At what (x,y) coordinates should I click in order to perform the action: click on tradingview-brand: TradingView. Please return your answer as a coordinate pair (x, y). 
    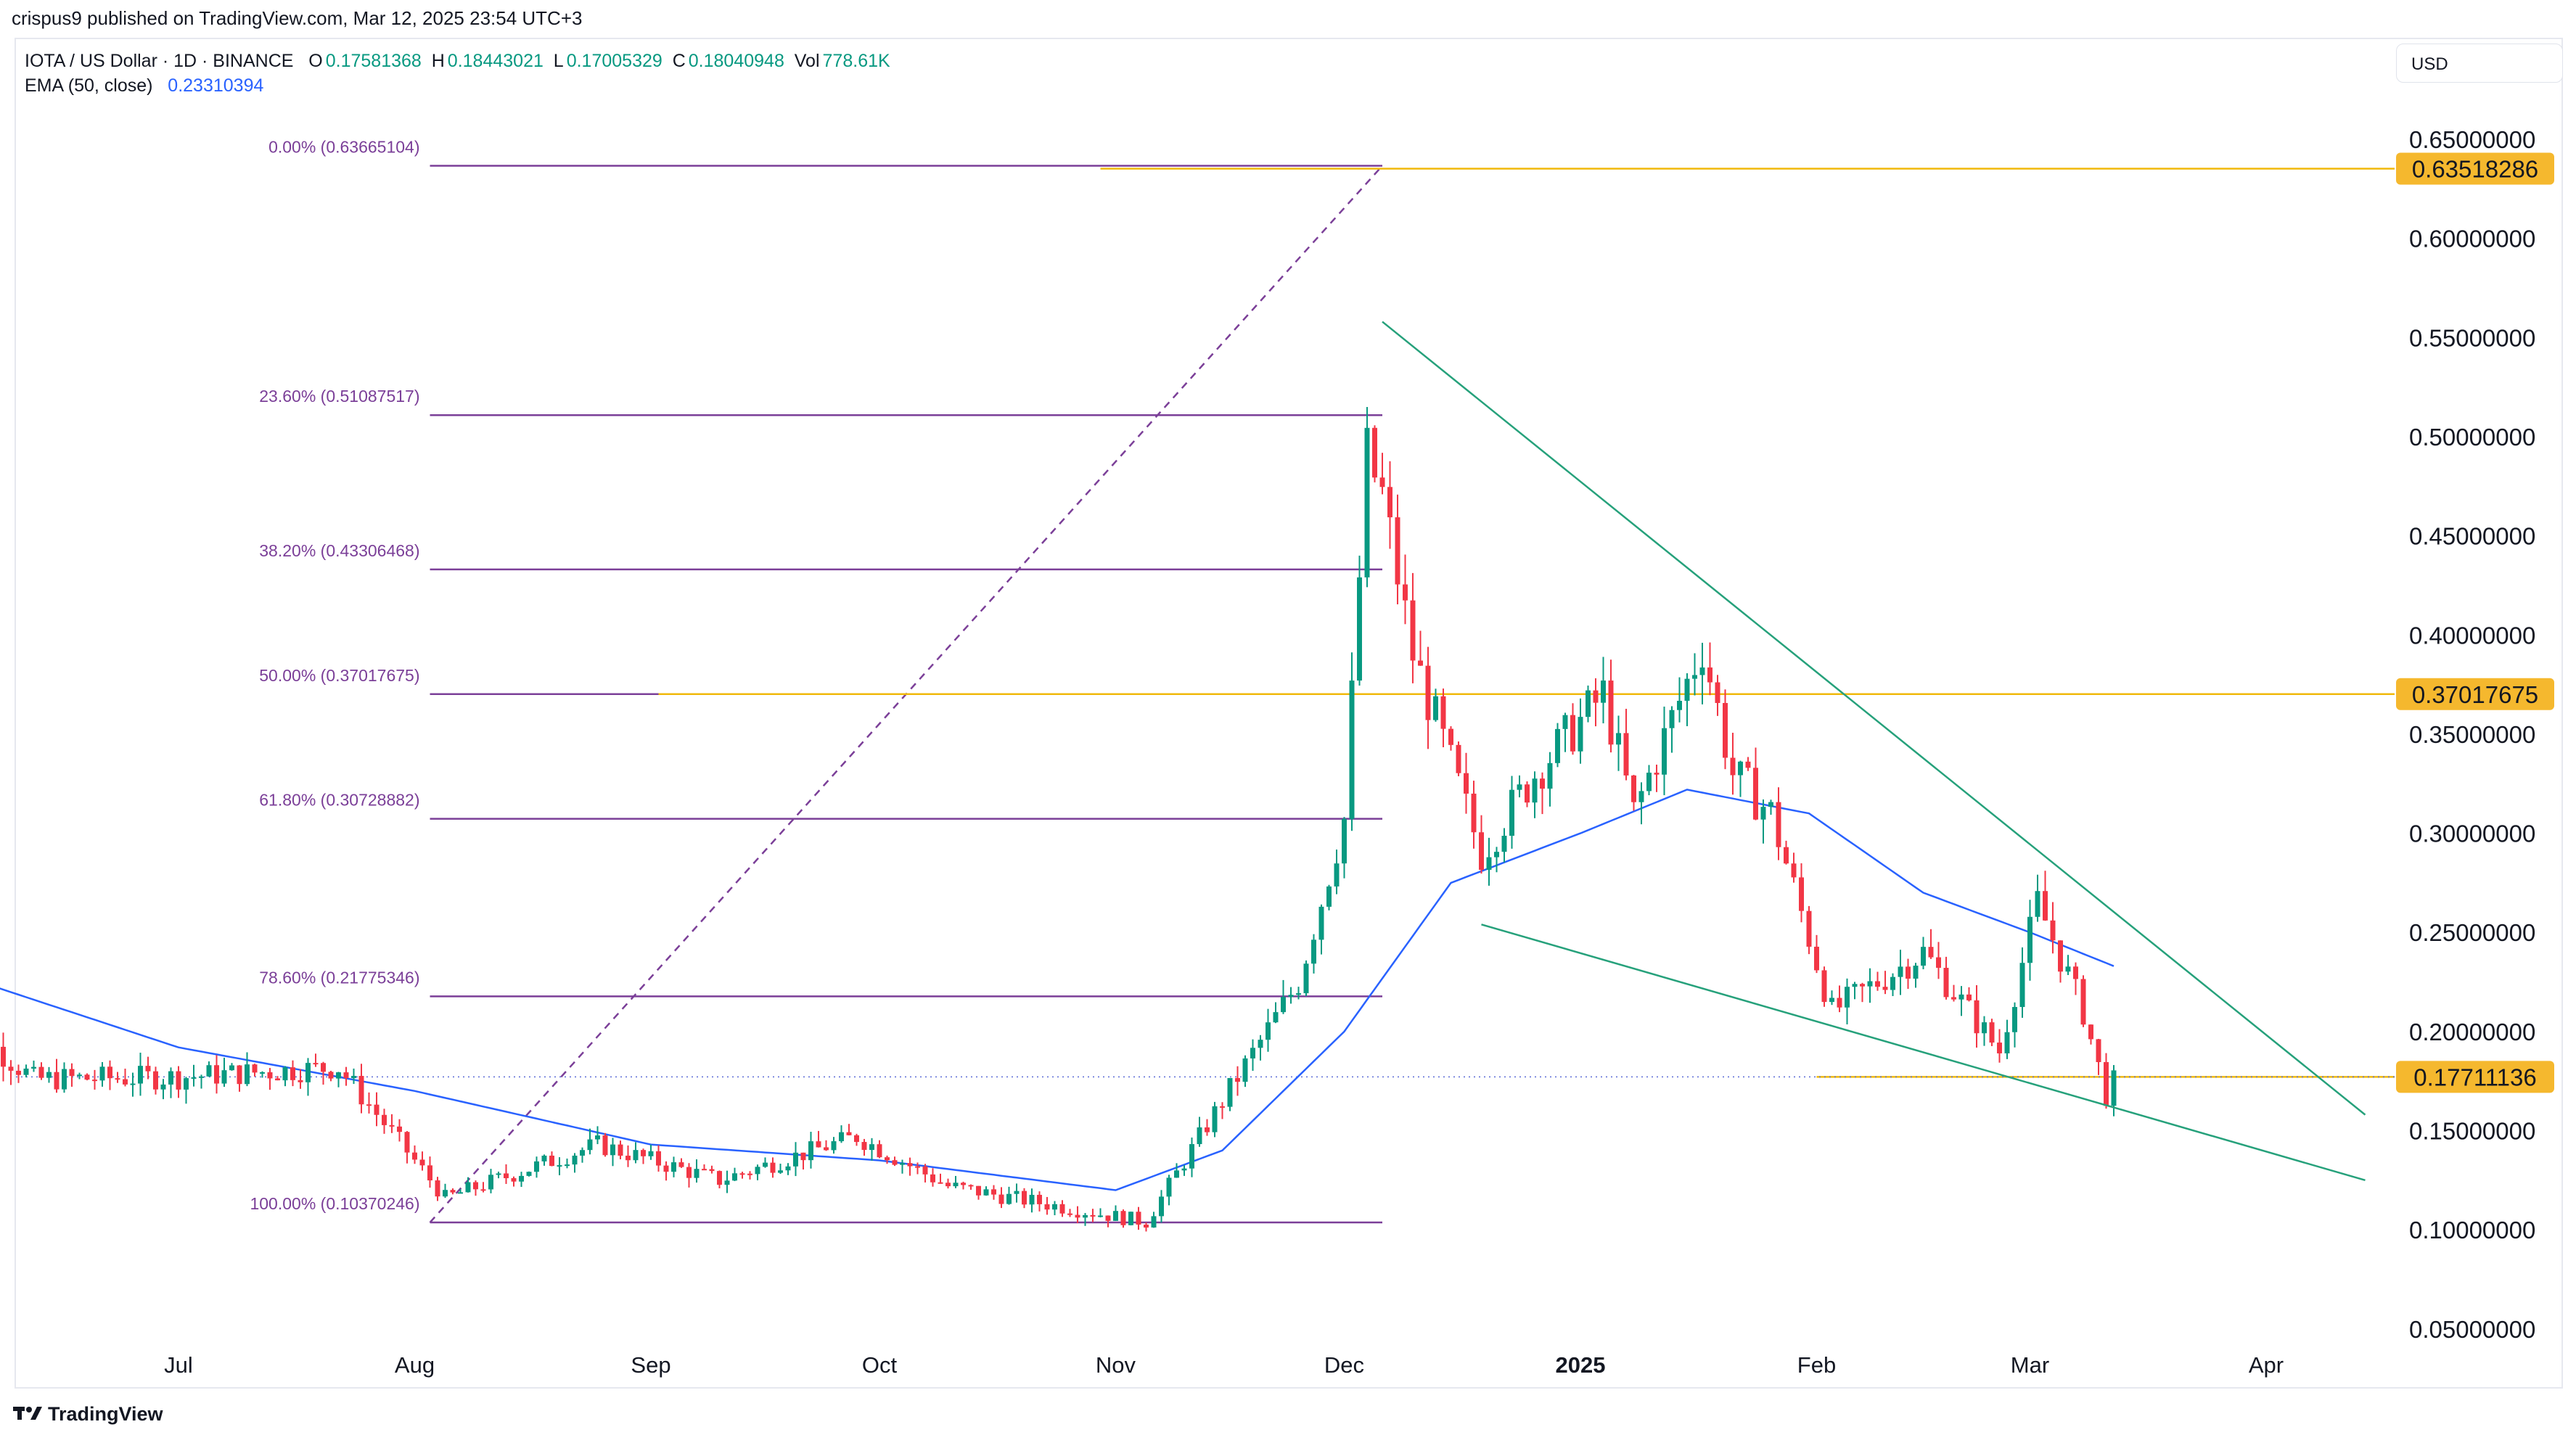
    Looking at the image, I should click on (88, 1414).